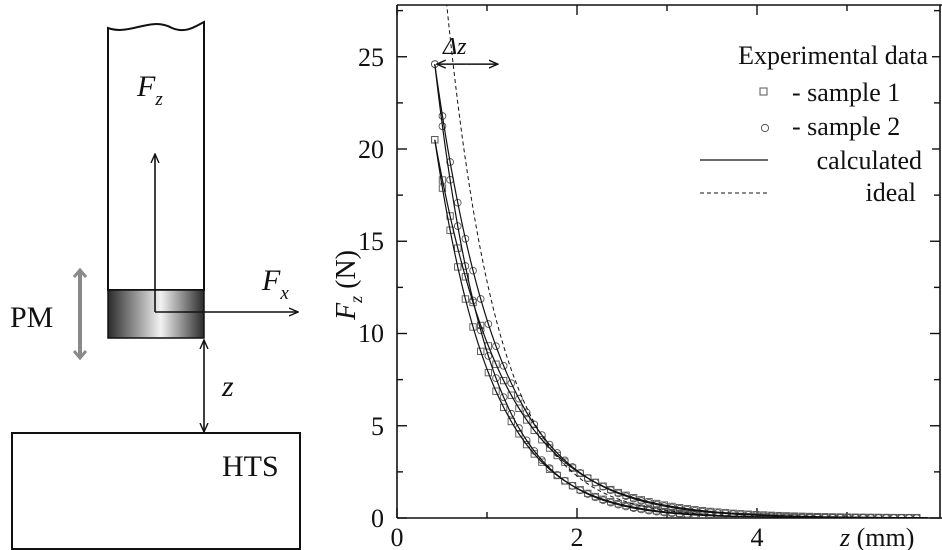 The width and height of the screenshot is (942, 550). Describe the element at coordinates (31, 317) in the screenshot. I see `pm-label: PM` at that location.